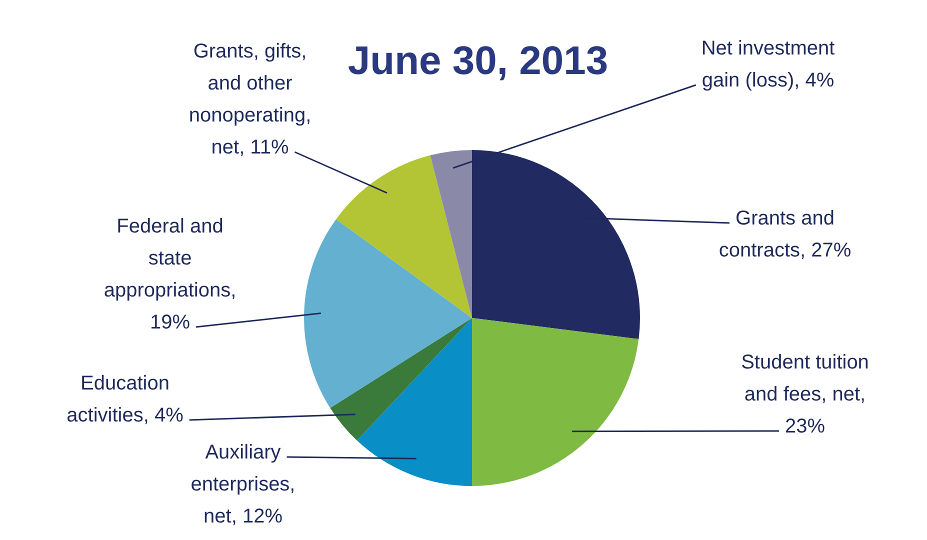  What do you see at coordinates (243, 485) in the screenshot?
I see `slice-label: Auxiliary enterprises, net, 12%` at bounding box center [243, 485].